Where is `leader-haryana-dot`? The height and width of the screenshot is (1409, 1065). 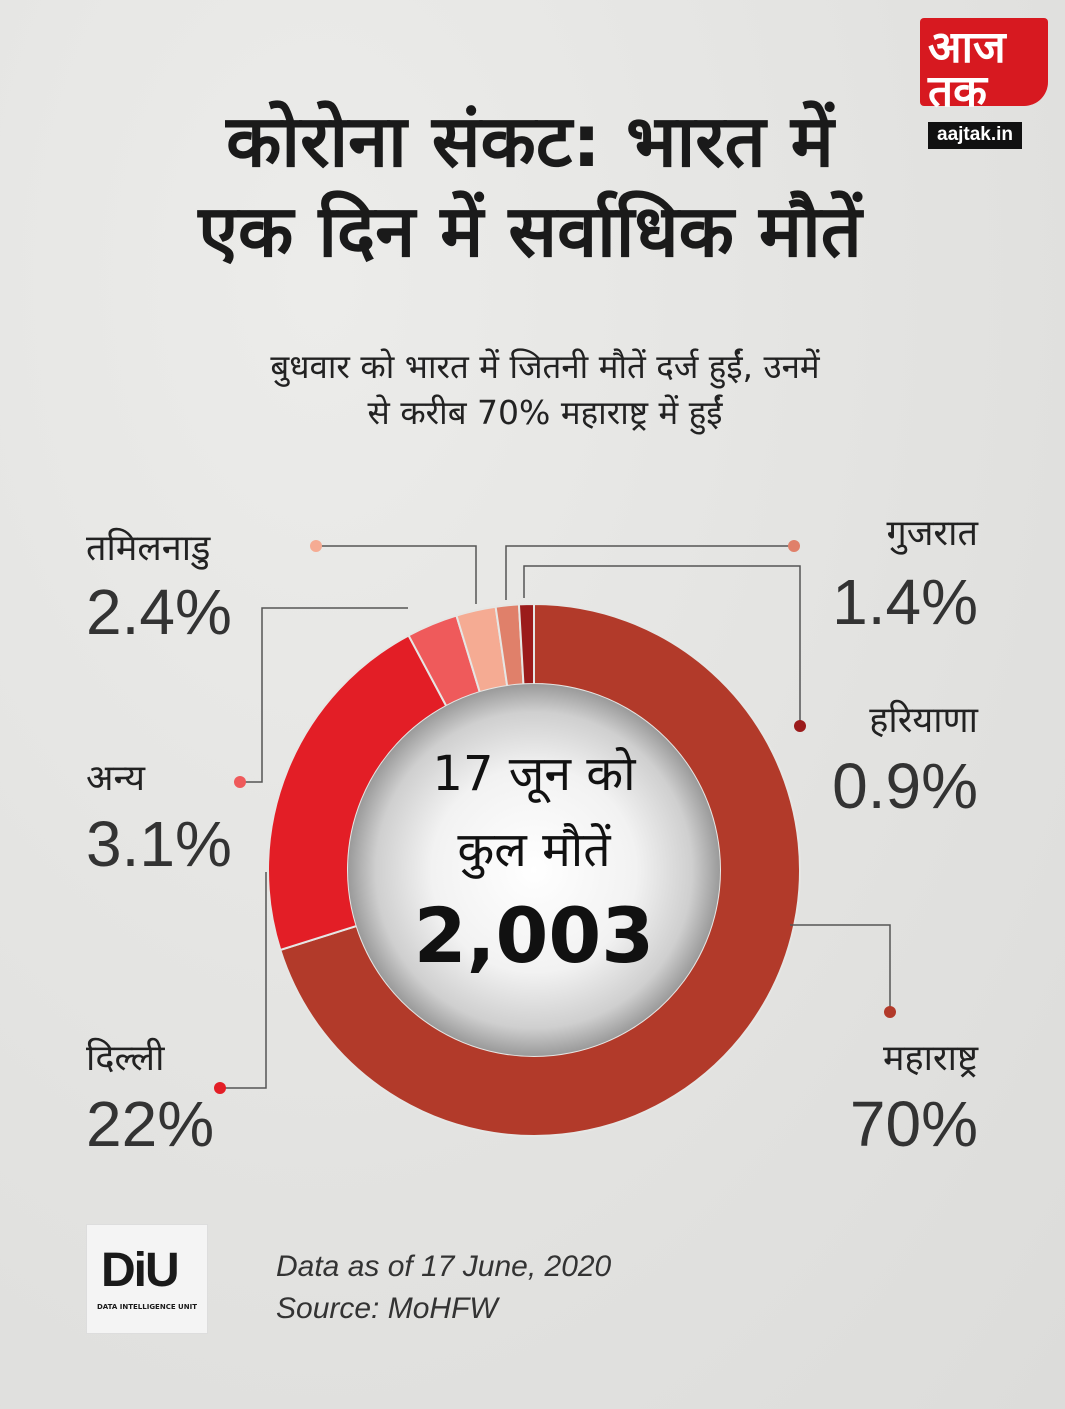 leader-haryana-dot is located at coordinates (800, 726).